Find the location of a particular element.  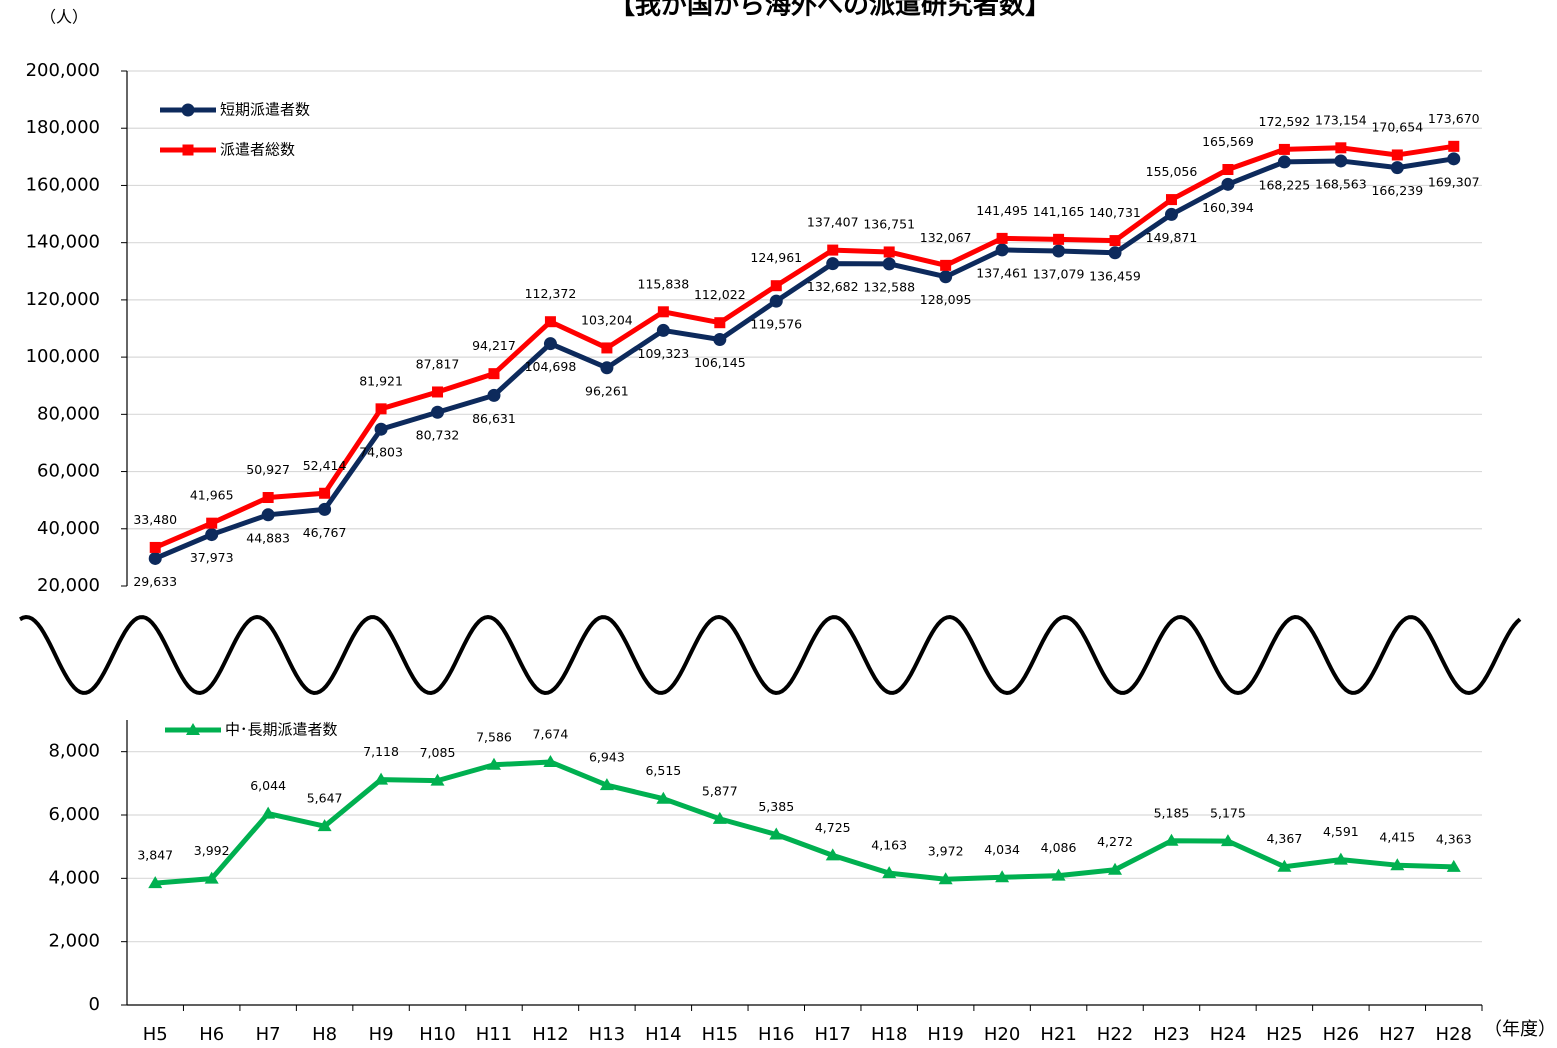

x-tick-label: H12 is located at coordinates (550, 1034).